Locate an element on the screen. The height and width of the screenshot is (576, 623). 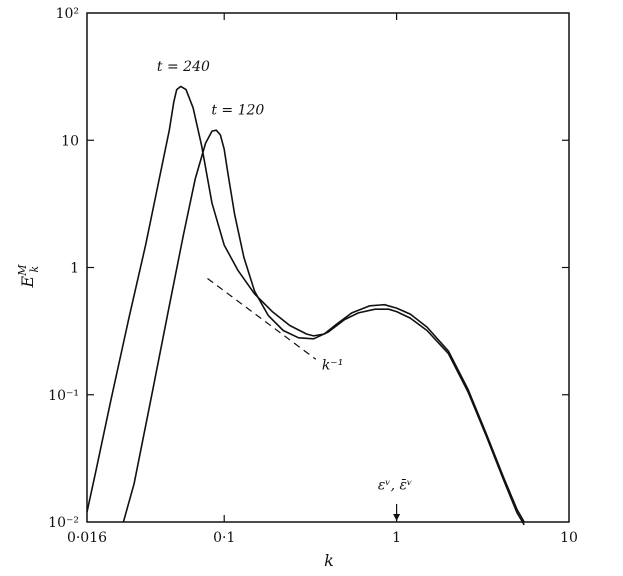
y-tick-label: 1 is located at coordinates (74, 269).